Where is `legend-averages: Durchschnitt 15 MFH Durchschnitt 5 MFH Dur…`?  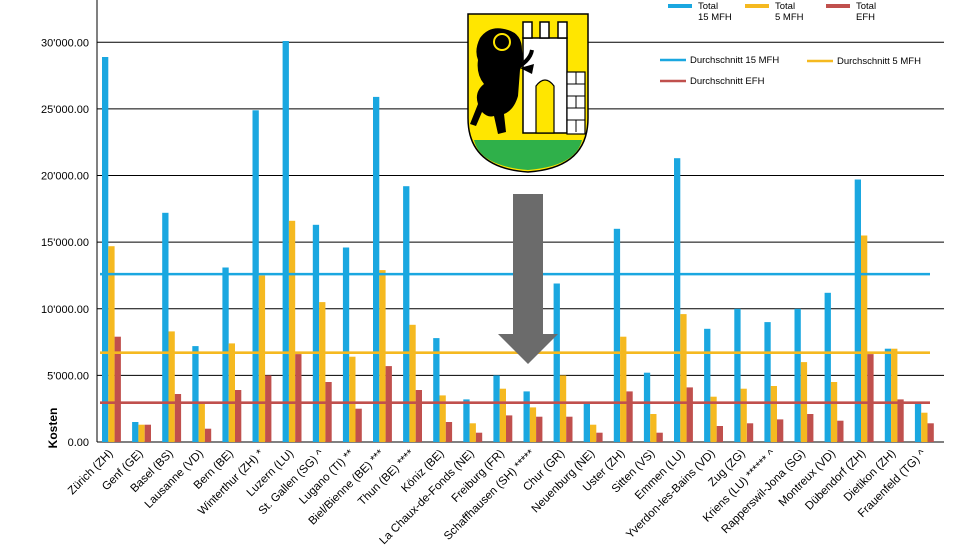
legend-averages: Durchschnitt 15 MFH Durchschnitt 5 MFH Dur… is located at coordinates (790, 71).